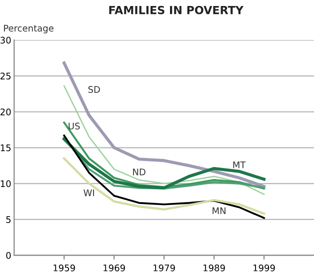  What do you see at coordinates (139, 172) in the screenshot?
I see `series-label: ND` at bounding box center [139, 172].